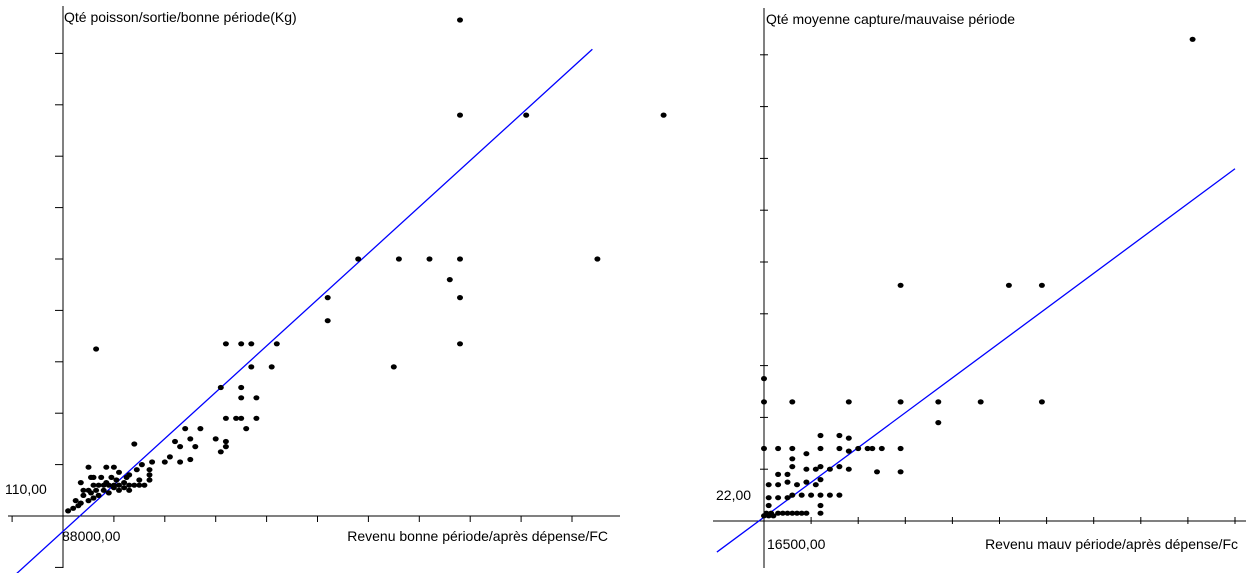 The width and height of the screenshot is (1254, 573). What do you see at coordinates (26, 489) in the screenshot?
I see `left-y-origin-label: 110,00` at bounding box center [26, 489].